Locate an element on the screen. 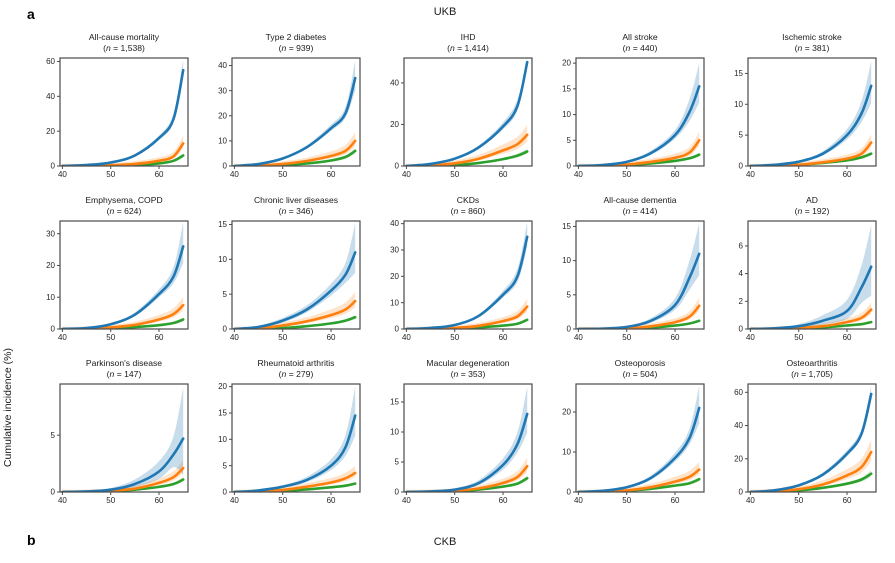  subplot: Emphysema, COPD (n = 624) 40 50 60 0 10 20 30 is located at coordinates (116, 276).